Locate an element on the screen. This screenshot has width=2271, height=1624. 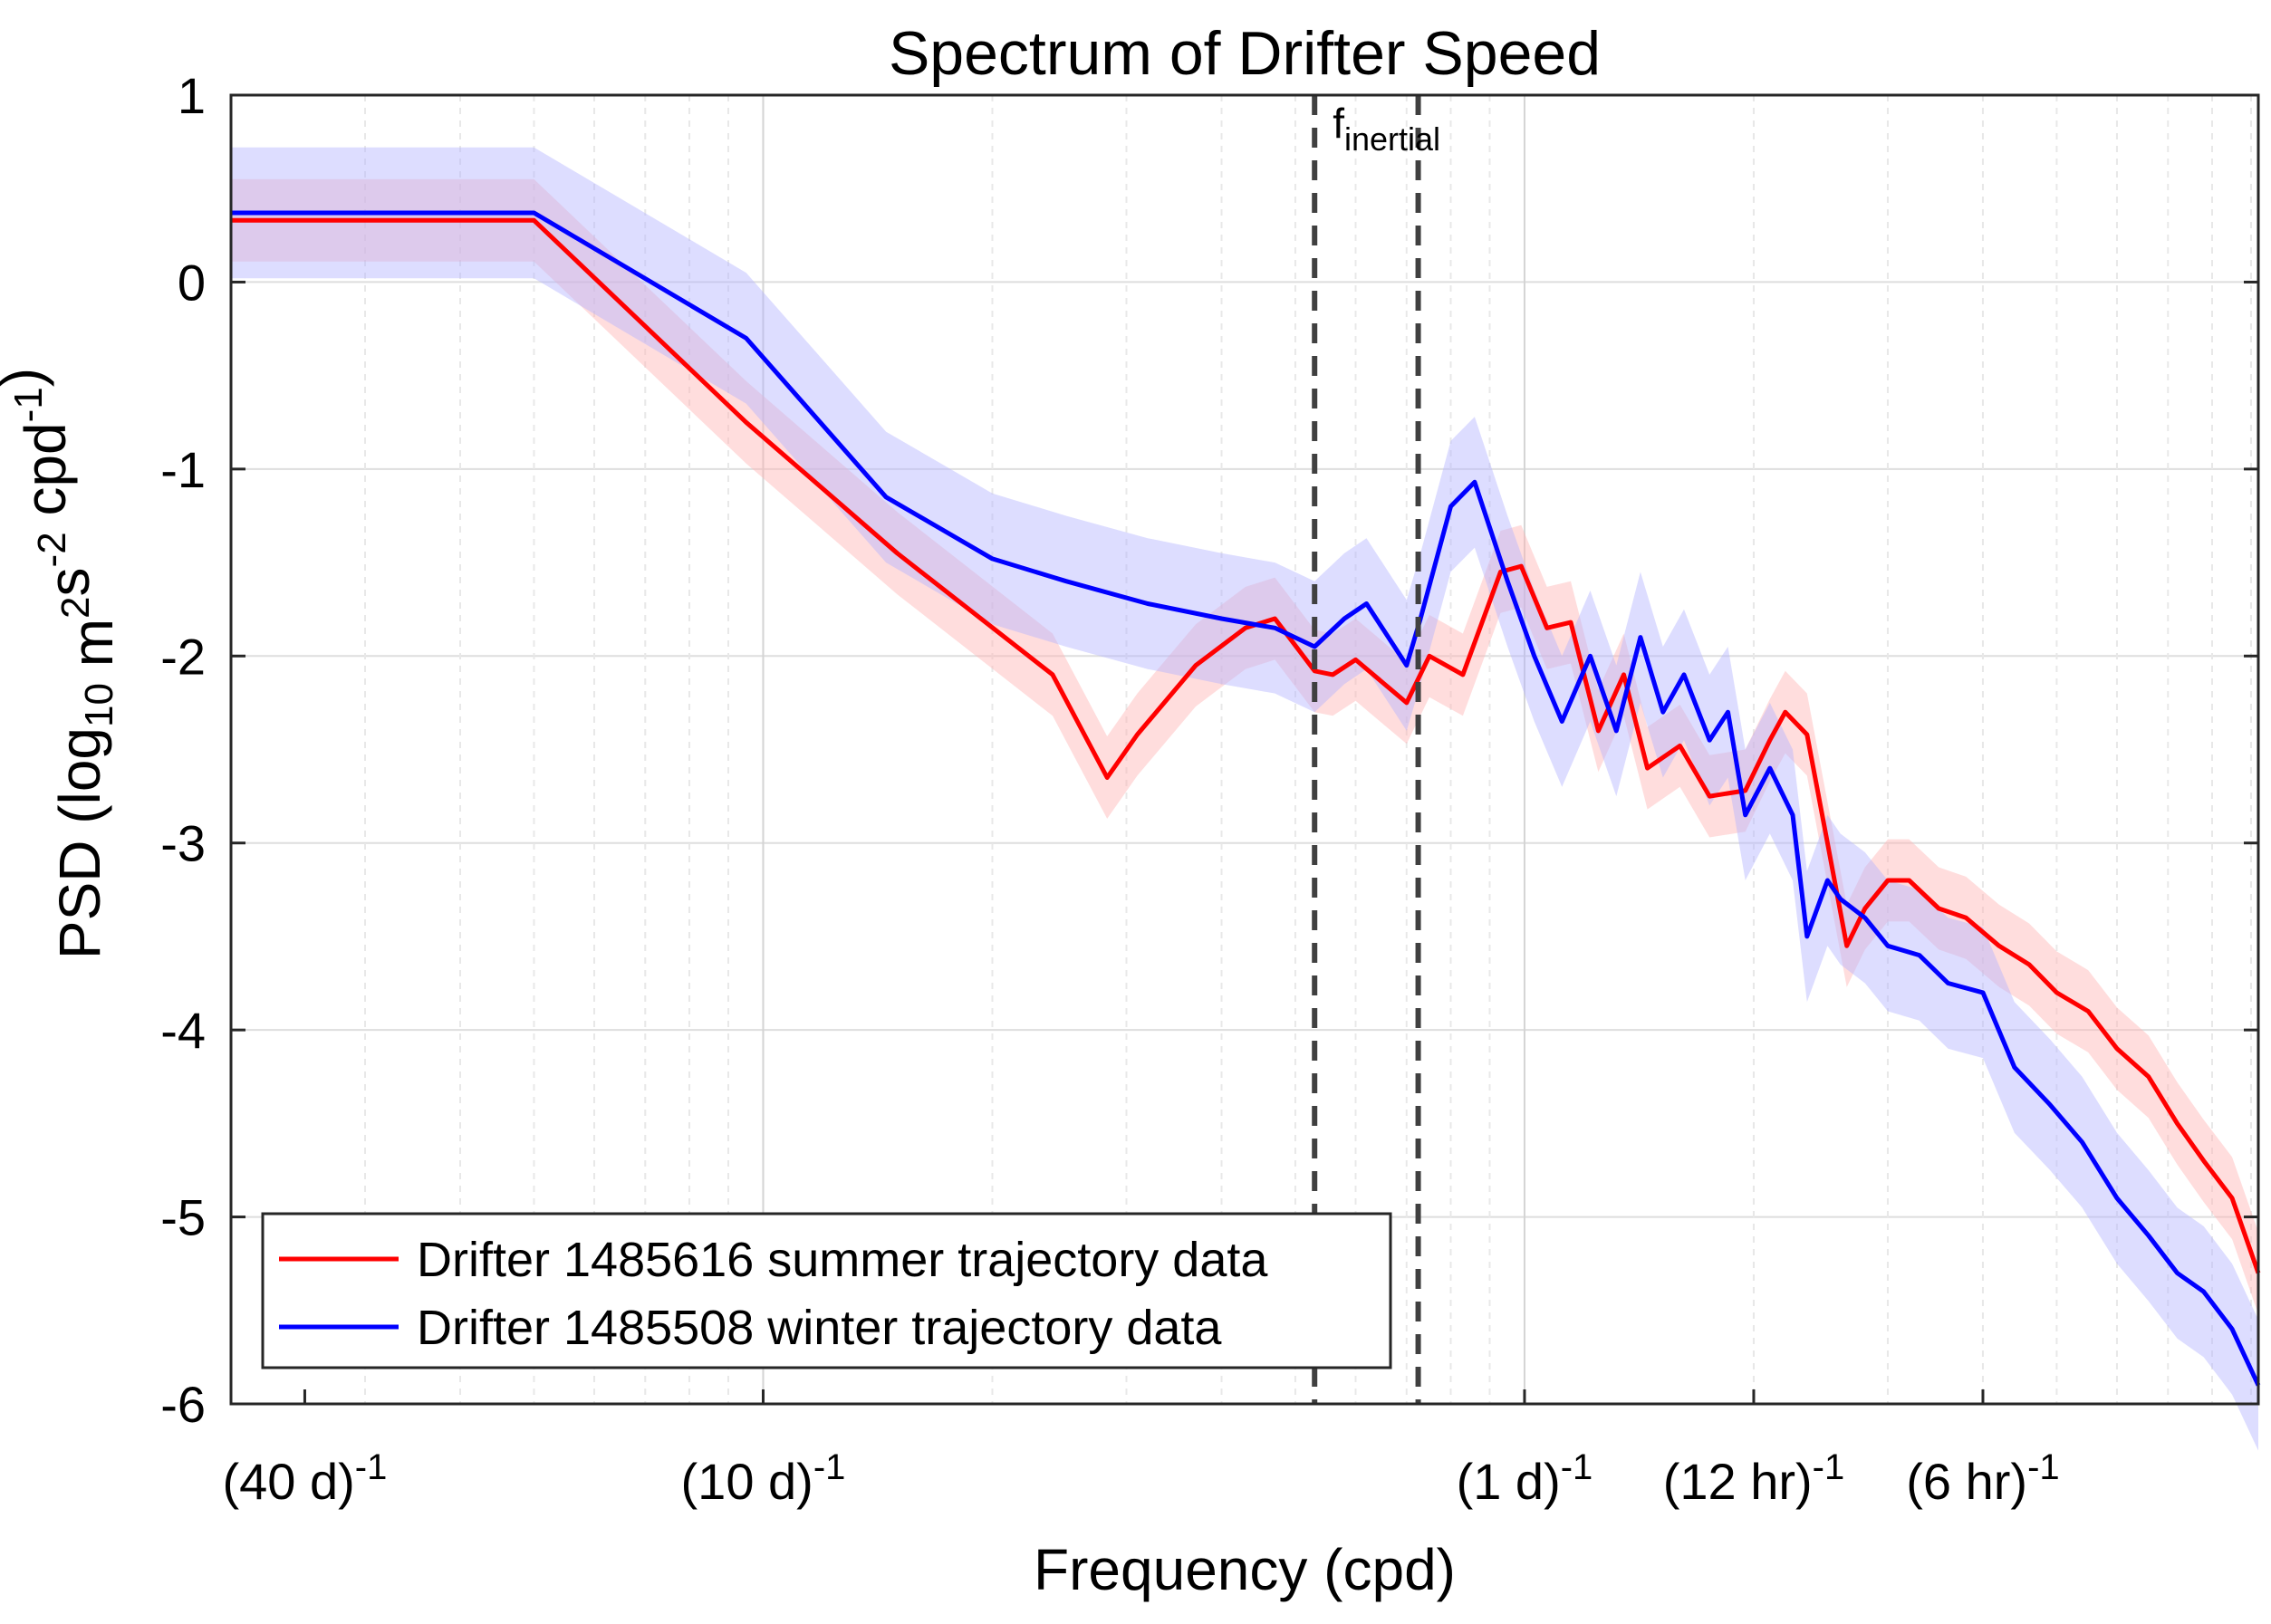
legend-label-winter: Drifter 1485508 winter trajectory data is located at coordinates (819, 1328).